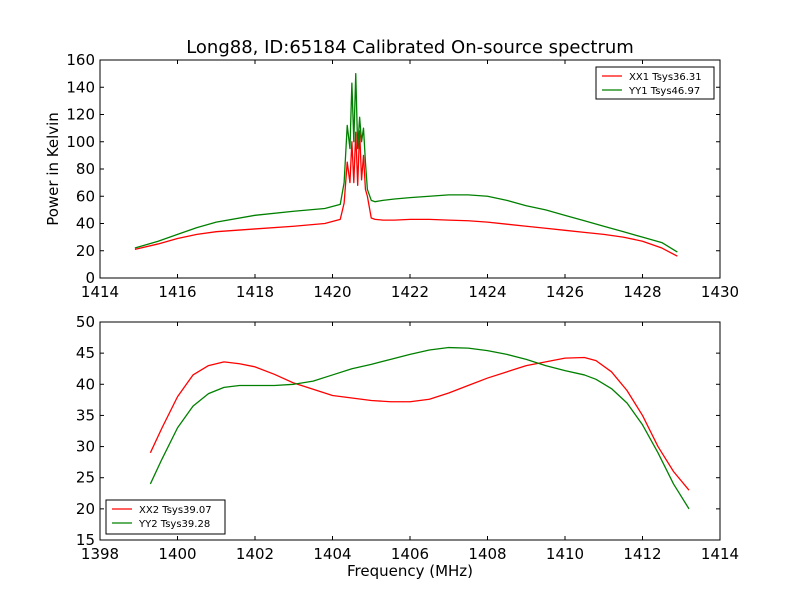 Image resolution: width=800 pixels, height=600 pixels. Describe the element at coordinates (177, 292) in the screenshot. I see `x-tick-label: 1416` at that location.